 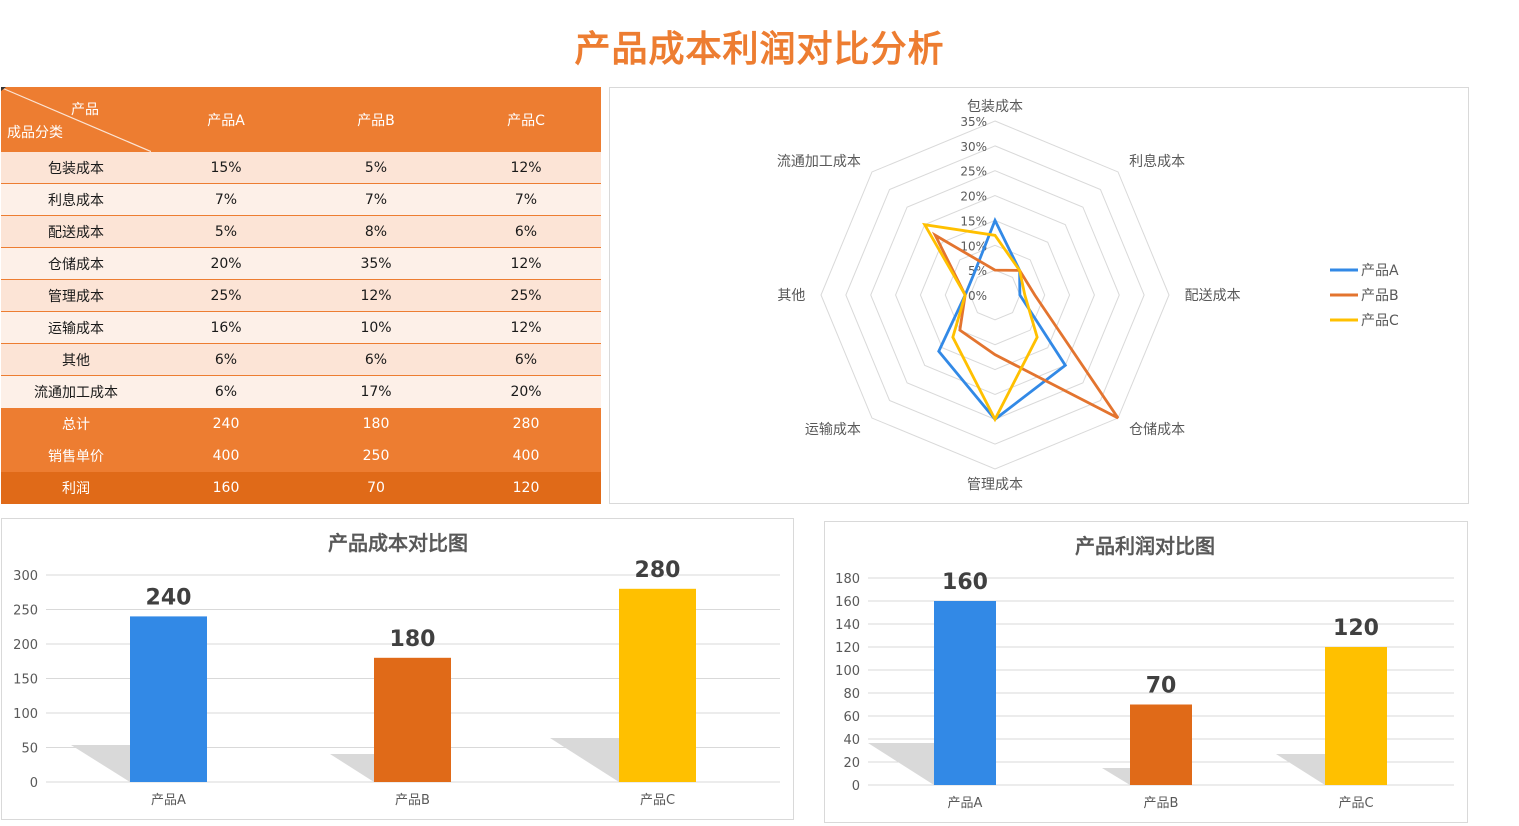 I want to click on cell-product-b: 10%, so click(x=376, y=327).